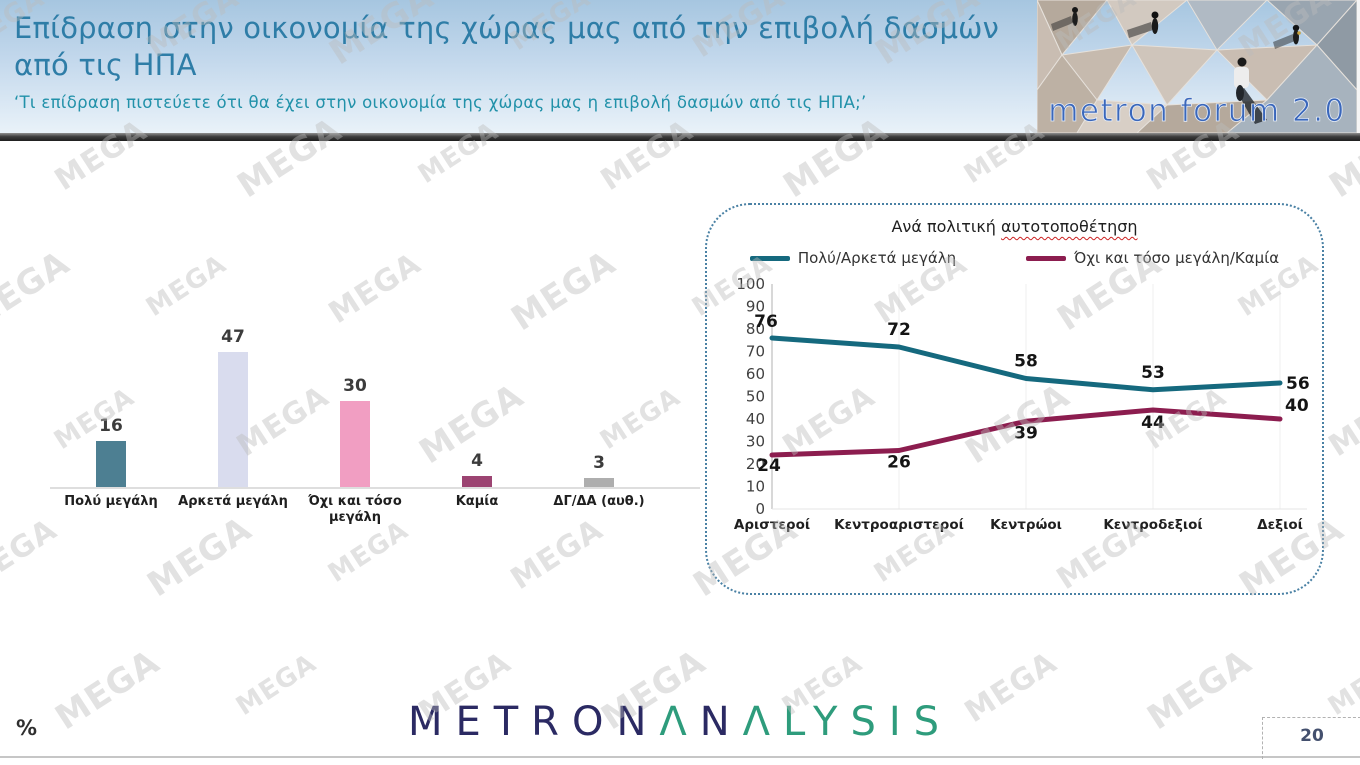 The width and height of the screenshot is (1360, 765). Describe the element at coordinates (599, 501) in the screenshot. I see `bar-category-label: ΔΓ/ΔΑ (αυθ.)` at that location.